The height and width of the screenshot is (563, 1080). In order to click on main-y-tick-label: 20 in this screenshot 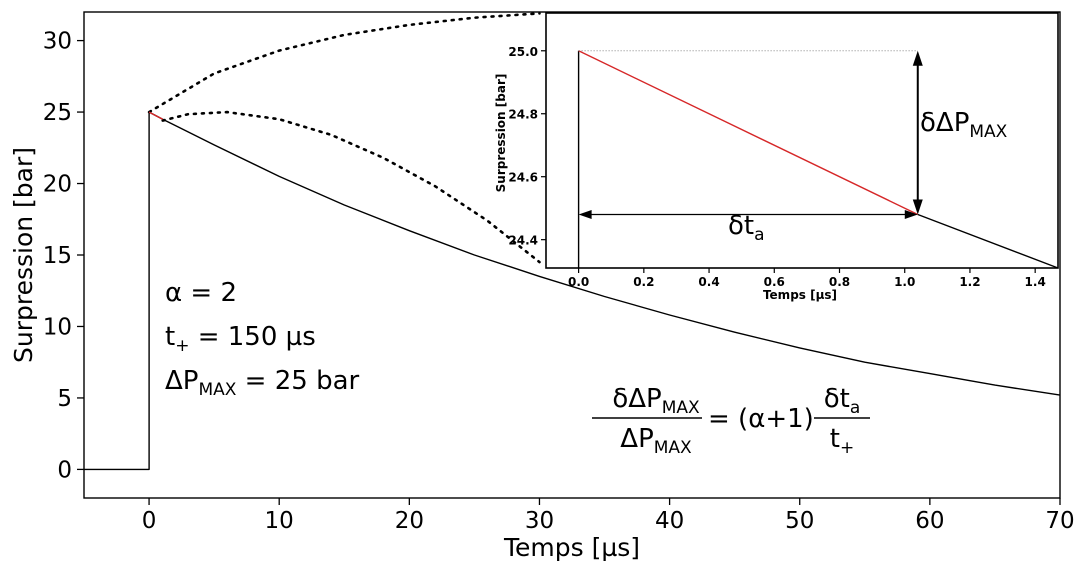, I will do `click(57, 185)`.